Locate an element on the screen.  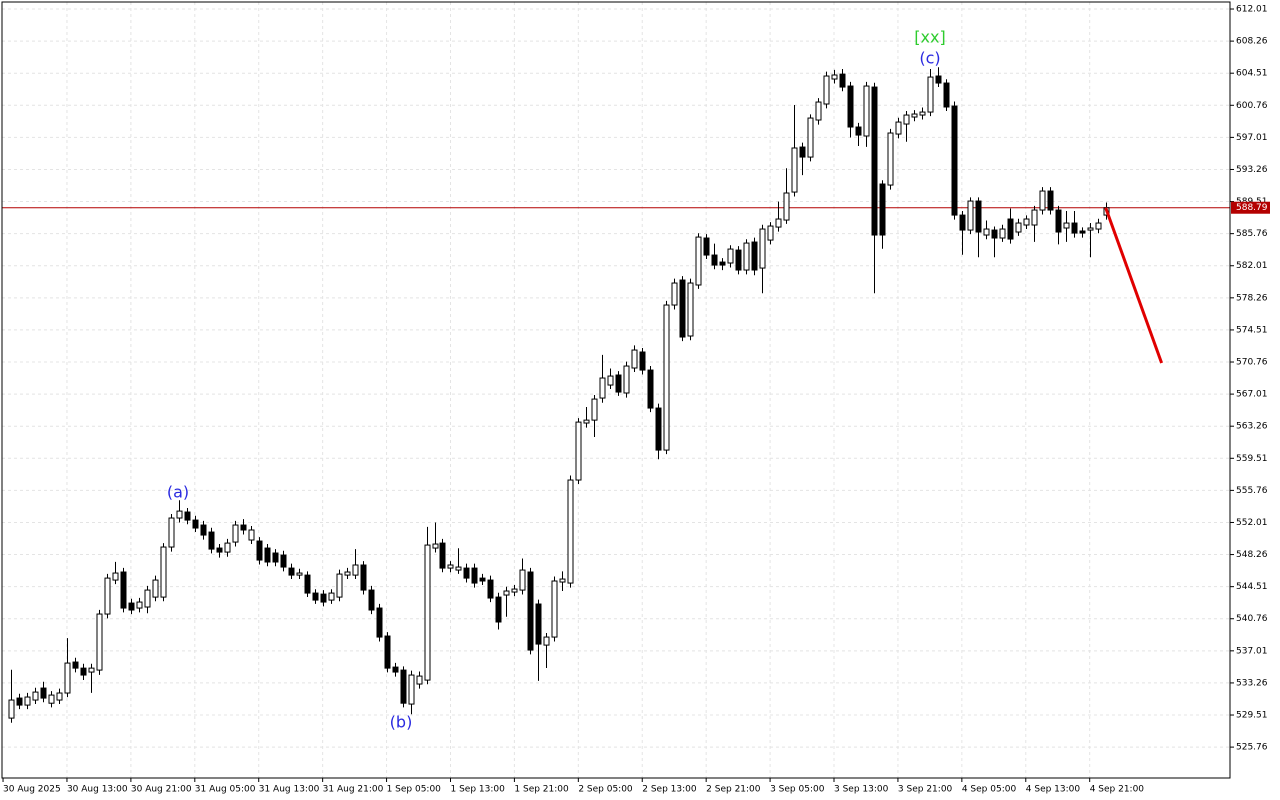
y-tick-label: 525.76 is located at coordinates (1252, 748).